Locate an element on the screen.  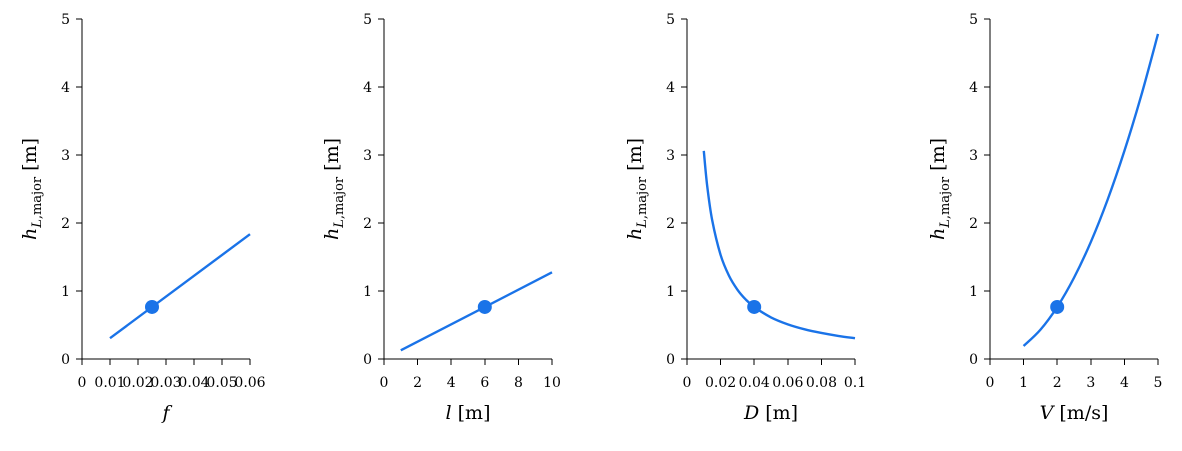
x-axis-label: V [m/s] is located at coordinates (1074, 413).